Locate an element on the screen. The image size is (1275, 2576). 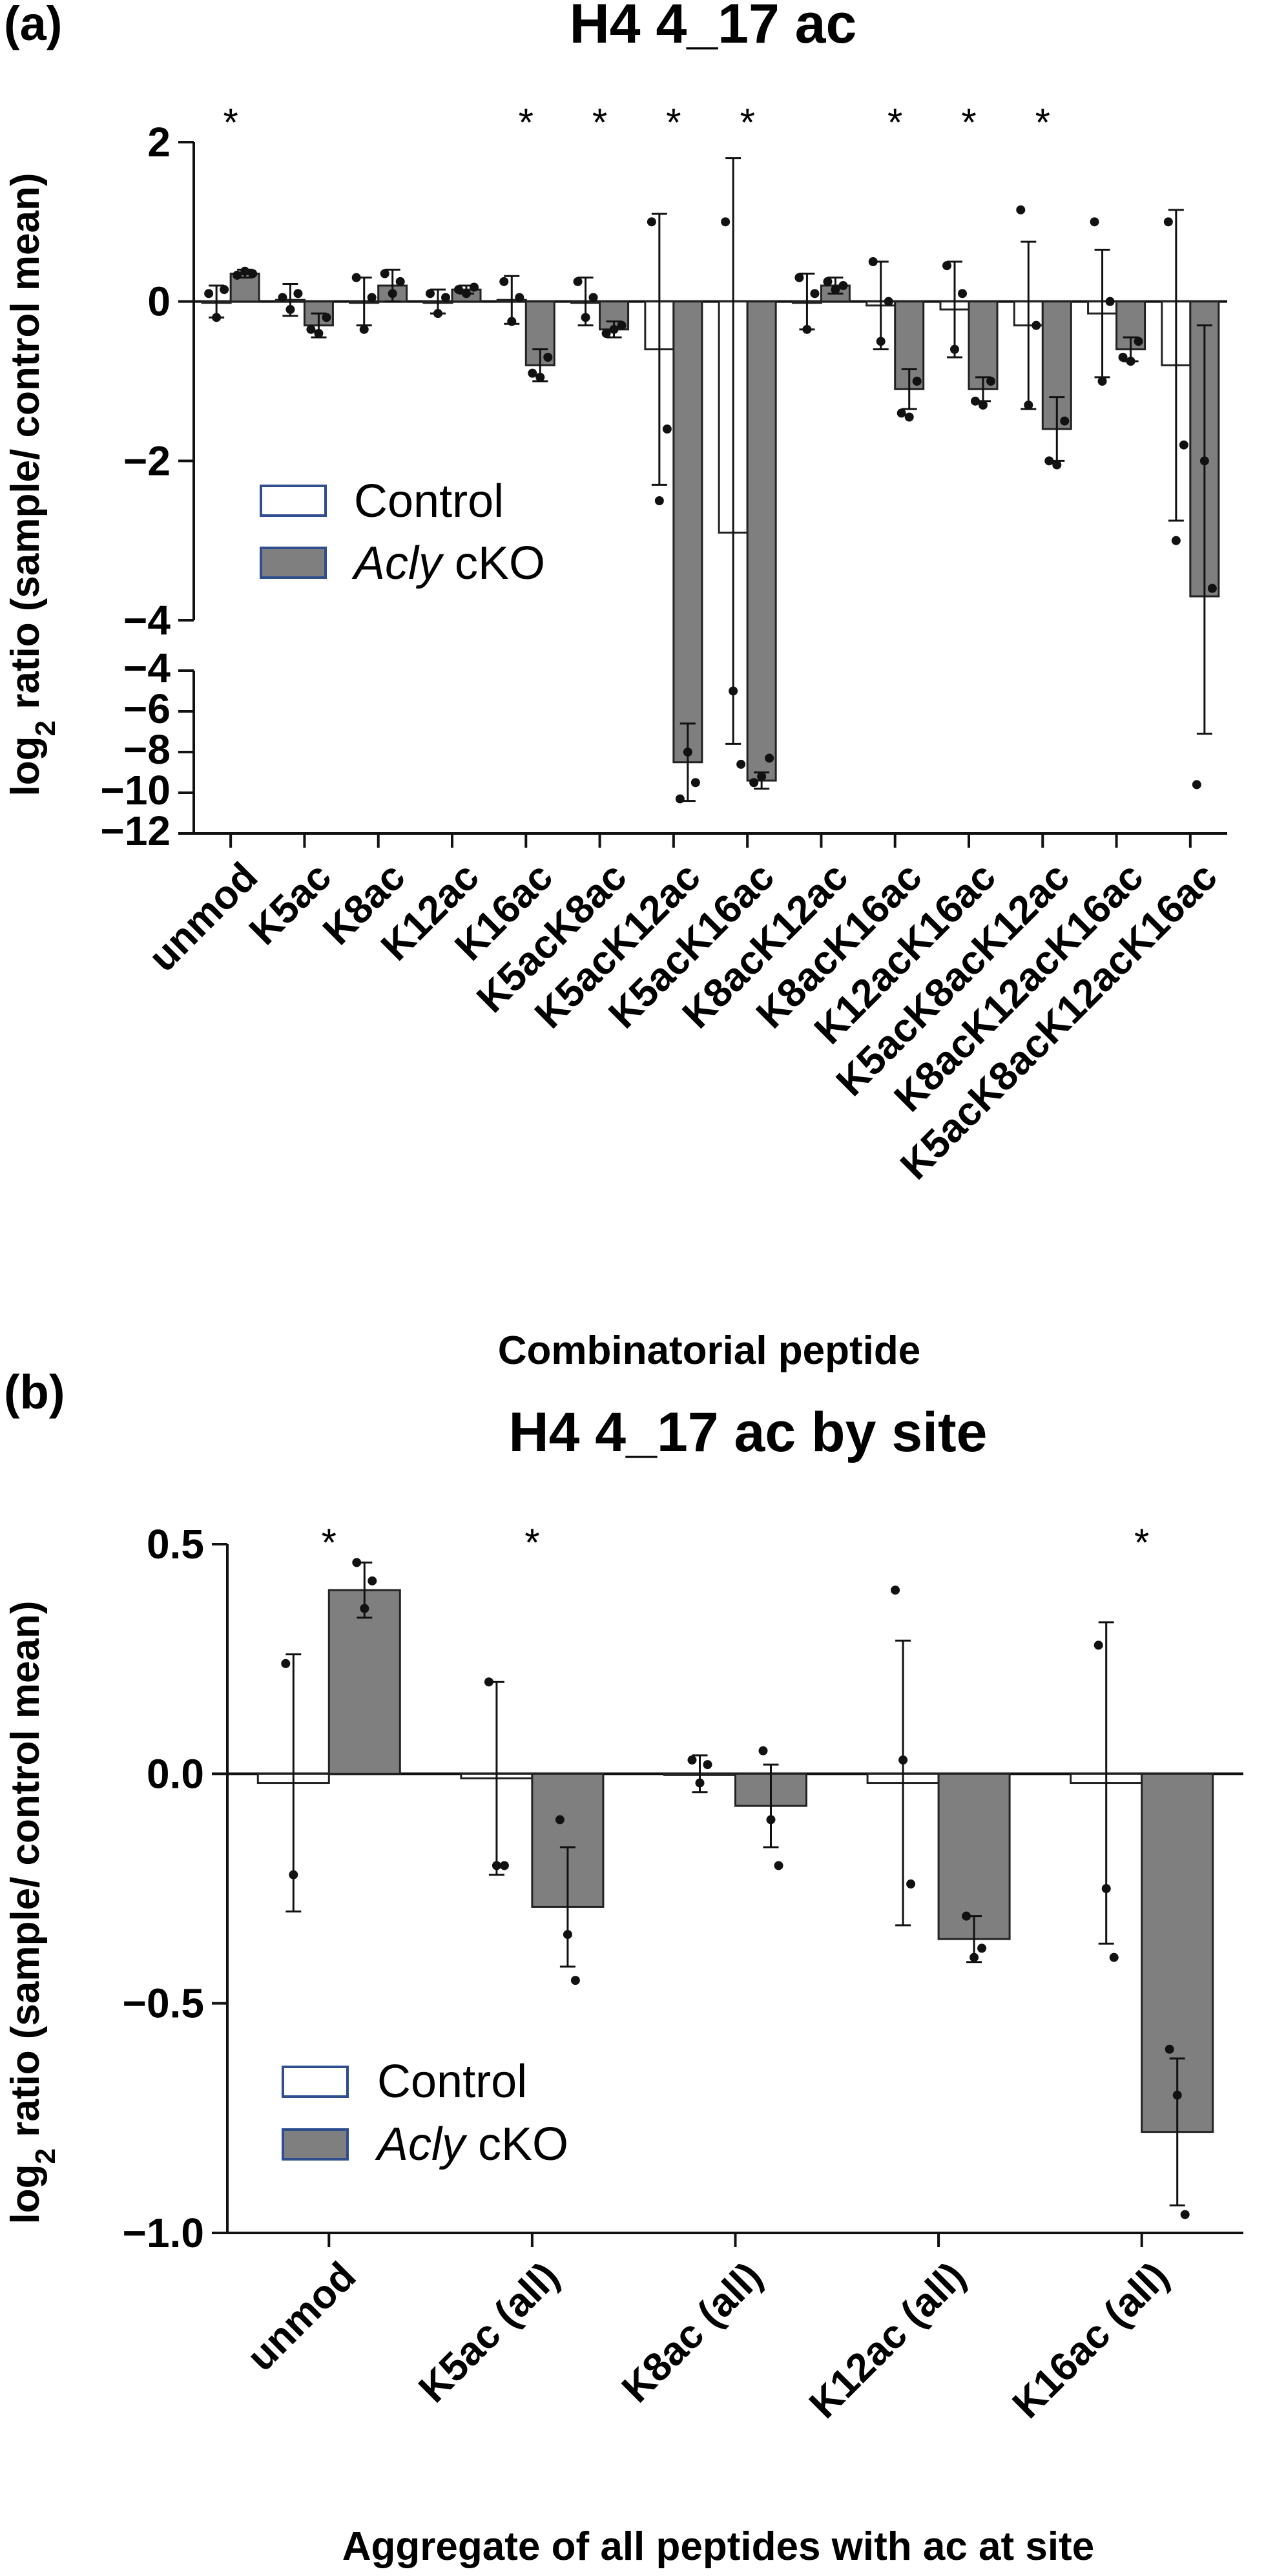
category-label: K16ac (all) is located at coordinates (1091, 2340).